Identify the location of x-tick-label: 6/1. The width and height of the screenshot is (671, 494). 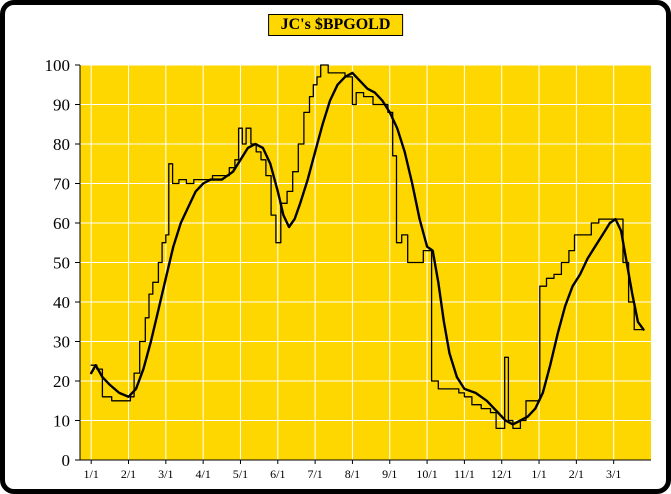
(277, 474).